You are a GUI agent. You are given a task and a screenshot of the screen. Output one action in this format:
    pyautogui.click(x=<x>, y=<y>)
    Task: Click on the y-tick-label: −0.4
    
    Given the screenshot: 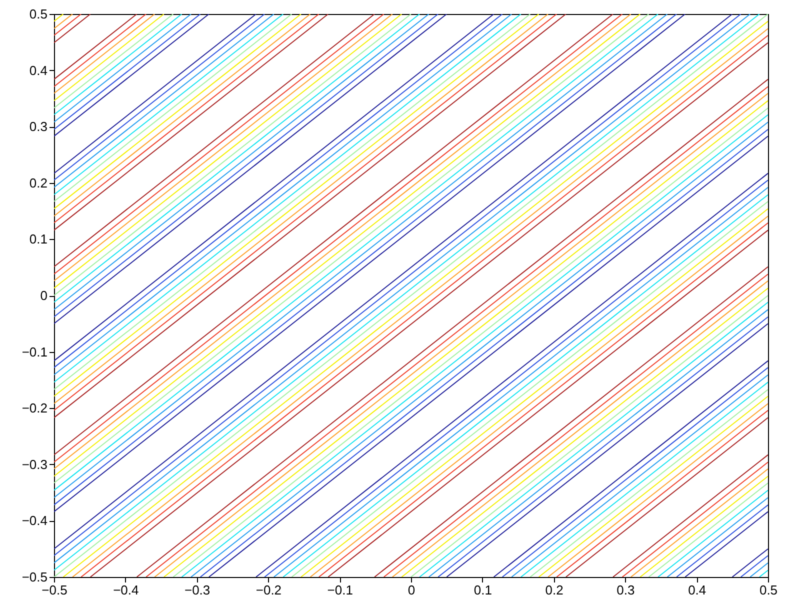 What is the action you would take?
    pyautogui.click(x=35, y=520)
    